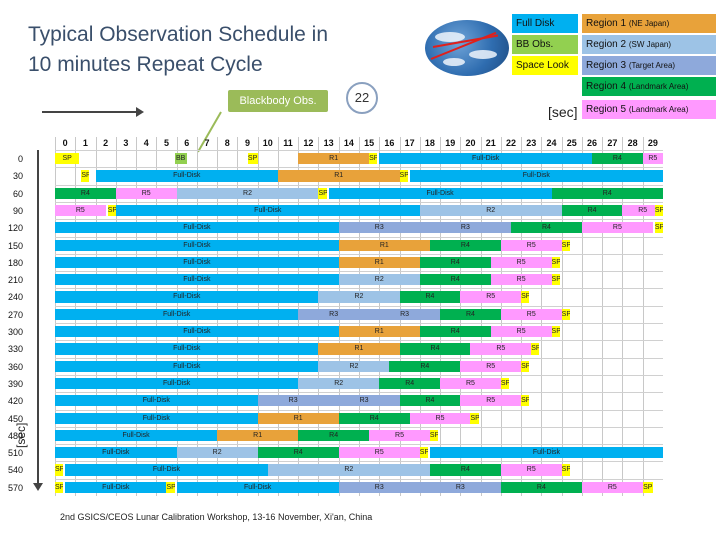  What do you see at coordinates (288, 143) in the screenshot?
I see `column-header: 11` at bounding box center [288, 143].